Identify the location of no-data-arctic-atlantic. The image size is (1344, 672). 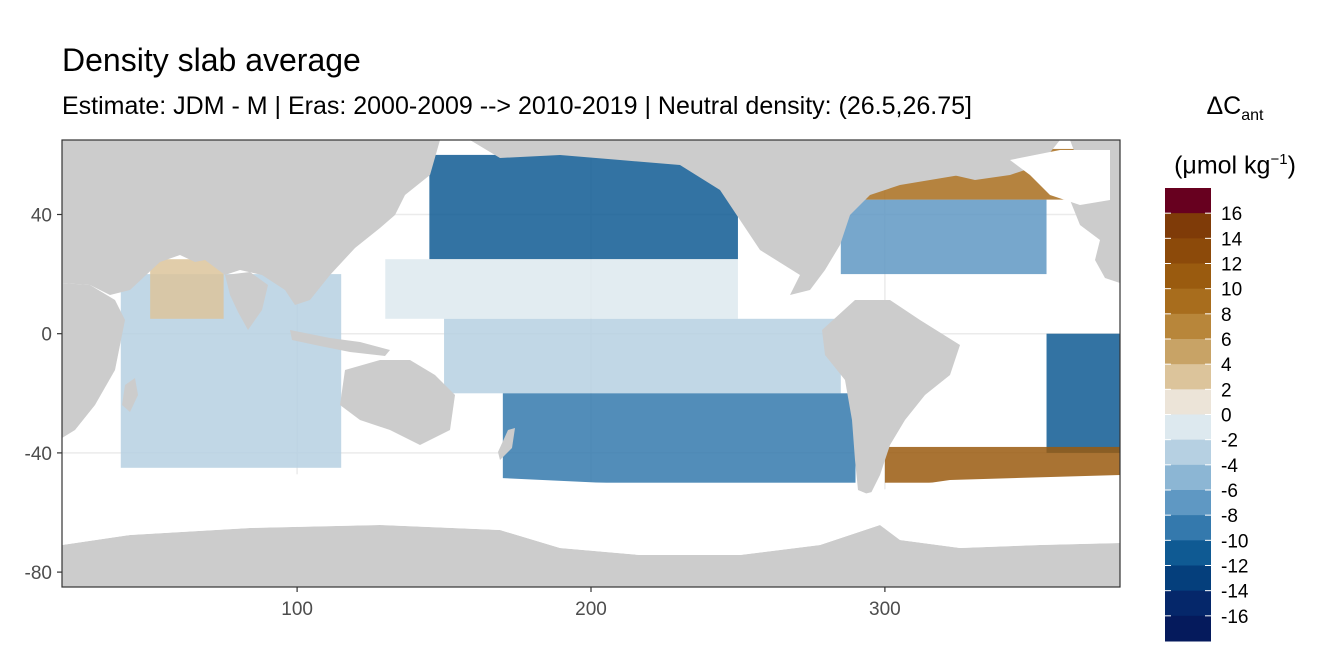
(1060, 177).